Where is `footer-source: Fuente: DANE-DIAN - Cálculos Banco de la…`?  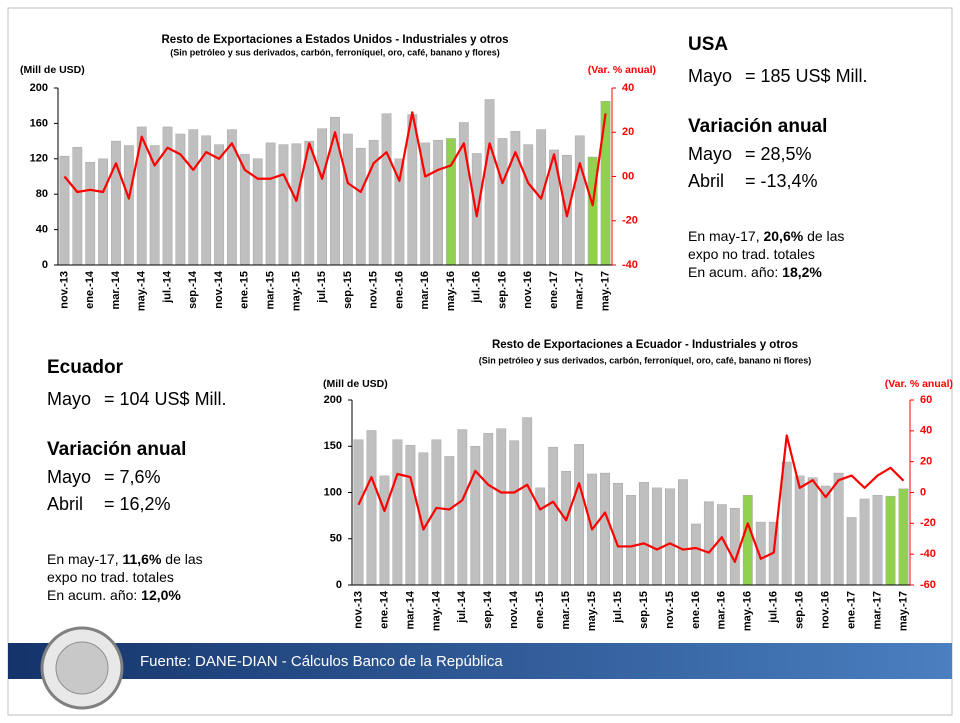
footer-source: Fuente: DANE-DIAN - Cálculos Banco de la… is located at coordinates (321, 661).